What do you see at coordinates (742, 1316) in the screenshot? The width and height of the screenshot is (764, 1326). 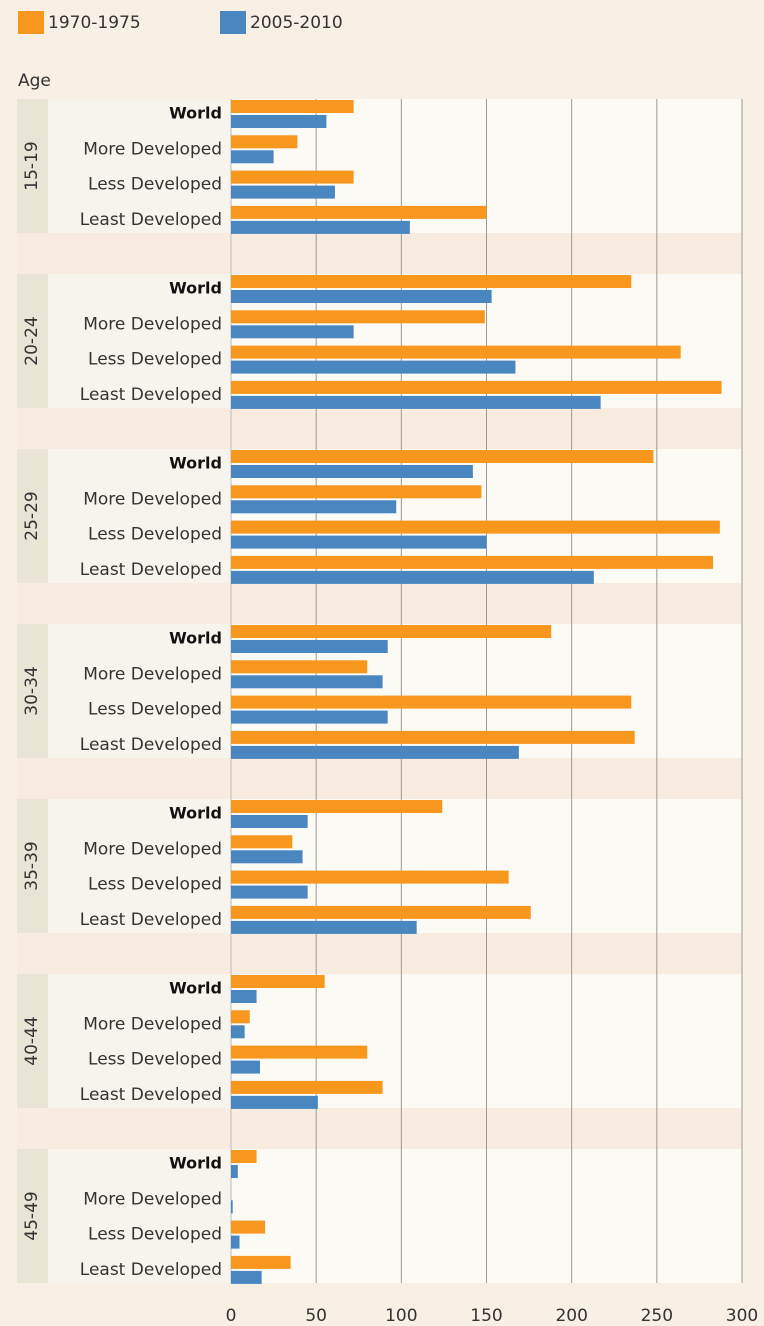 I see `x-tick-label: 300` at bounding box center [742, 1316].